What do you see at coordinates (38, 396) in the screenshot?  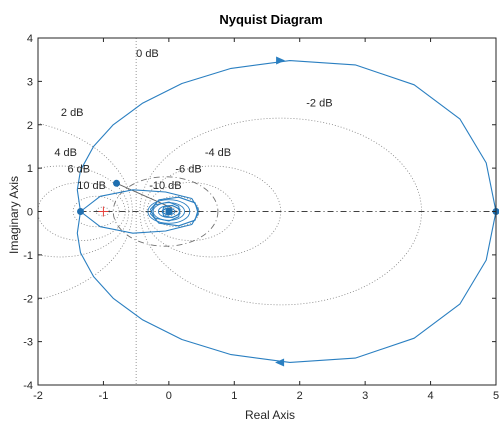 I see `x-tick-label: -2` at bounding box center [38, 396].